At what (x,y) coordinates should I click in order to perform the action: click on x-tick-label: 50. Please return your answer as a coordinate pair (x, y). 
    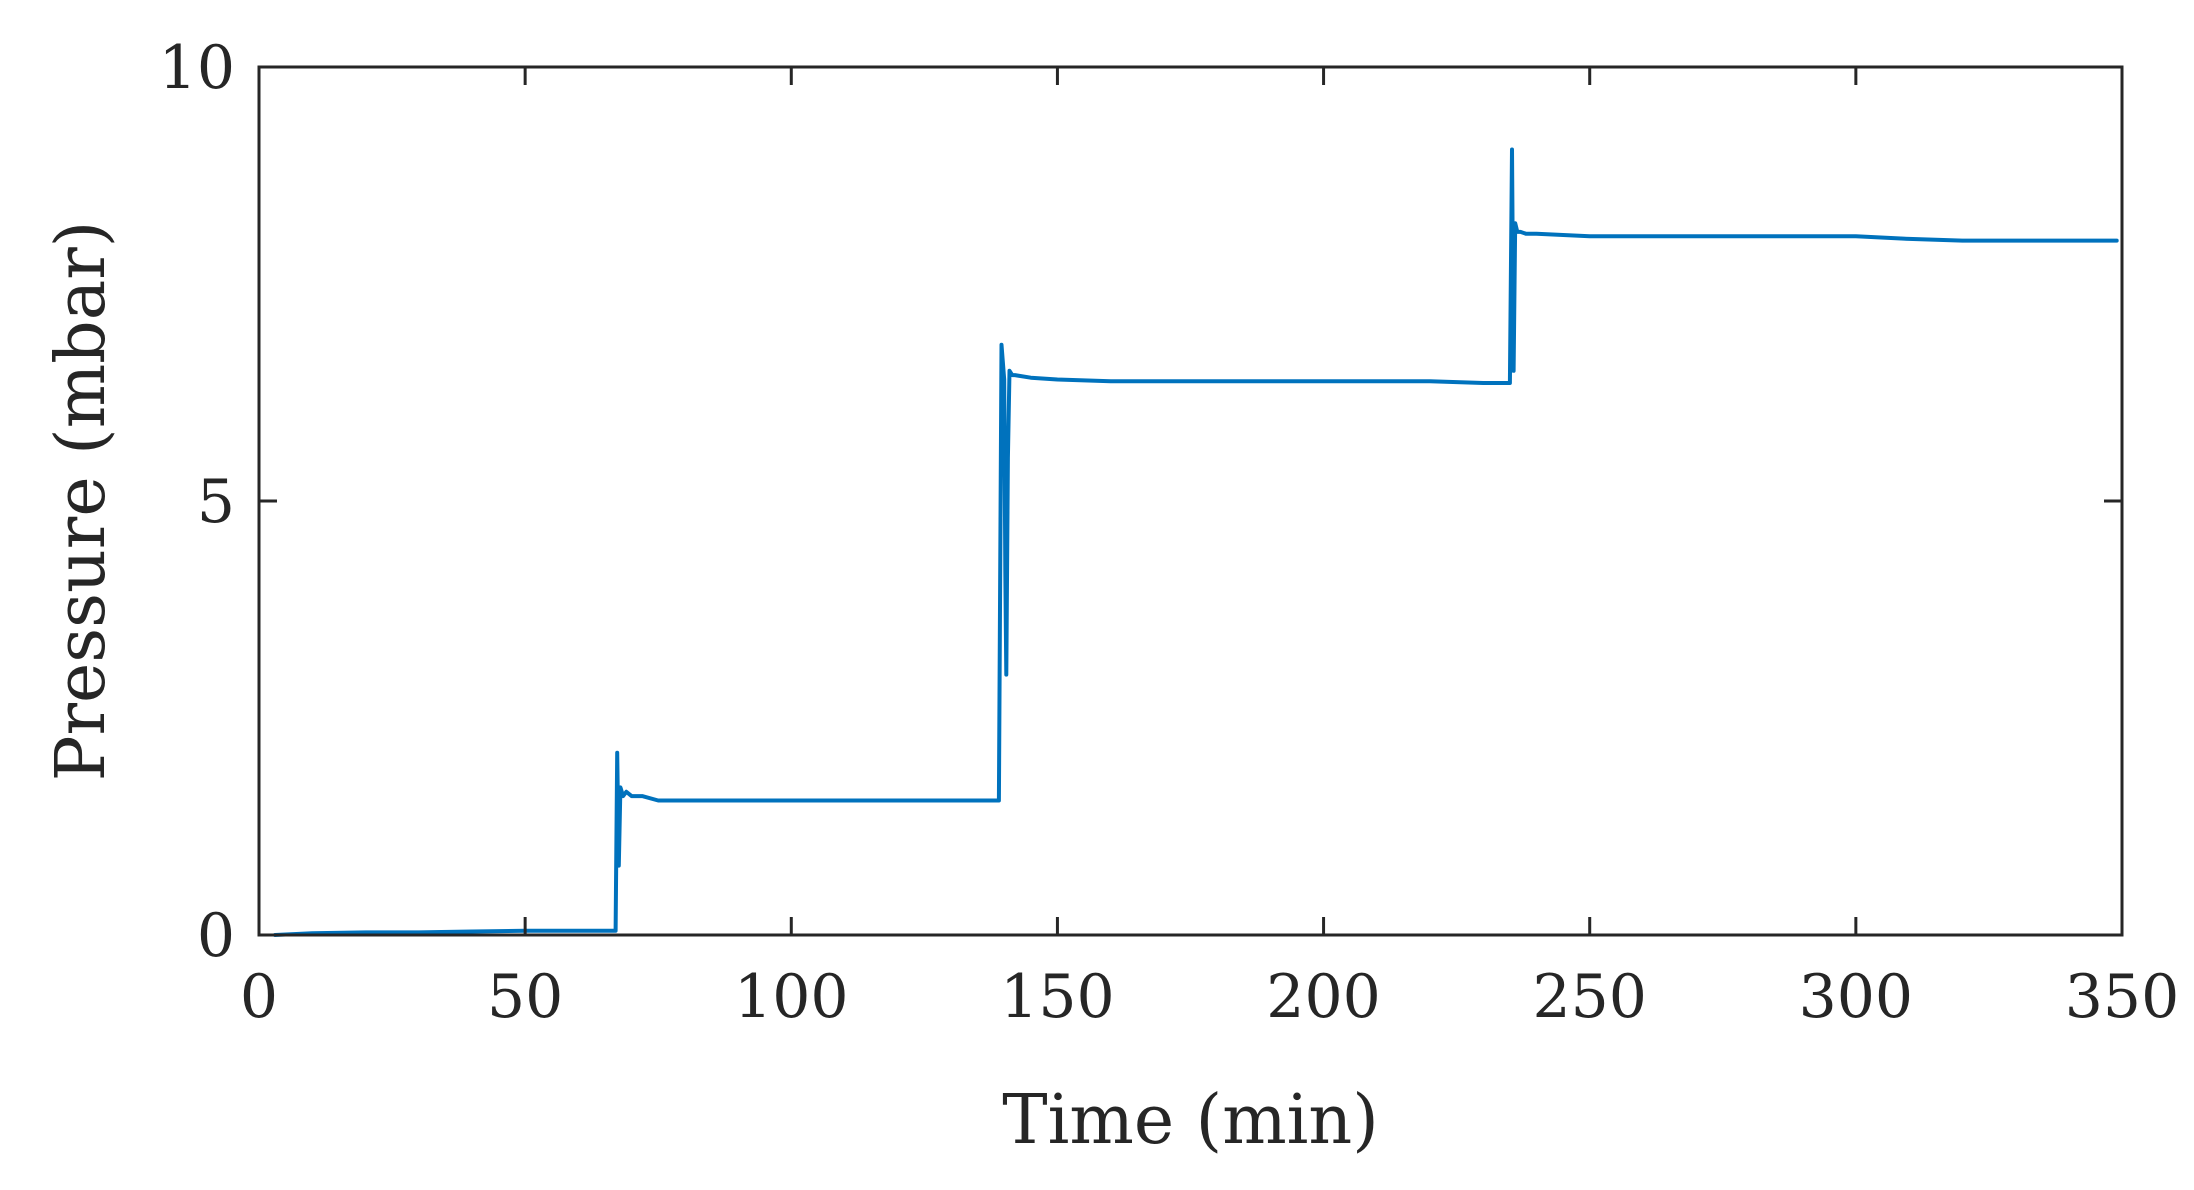
    Looking at the image, I should click on (525, 997).